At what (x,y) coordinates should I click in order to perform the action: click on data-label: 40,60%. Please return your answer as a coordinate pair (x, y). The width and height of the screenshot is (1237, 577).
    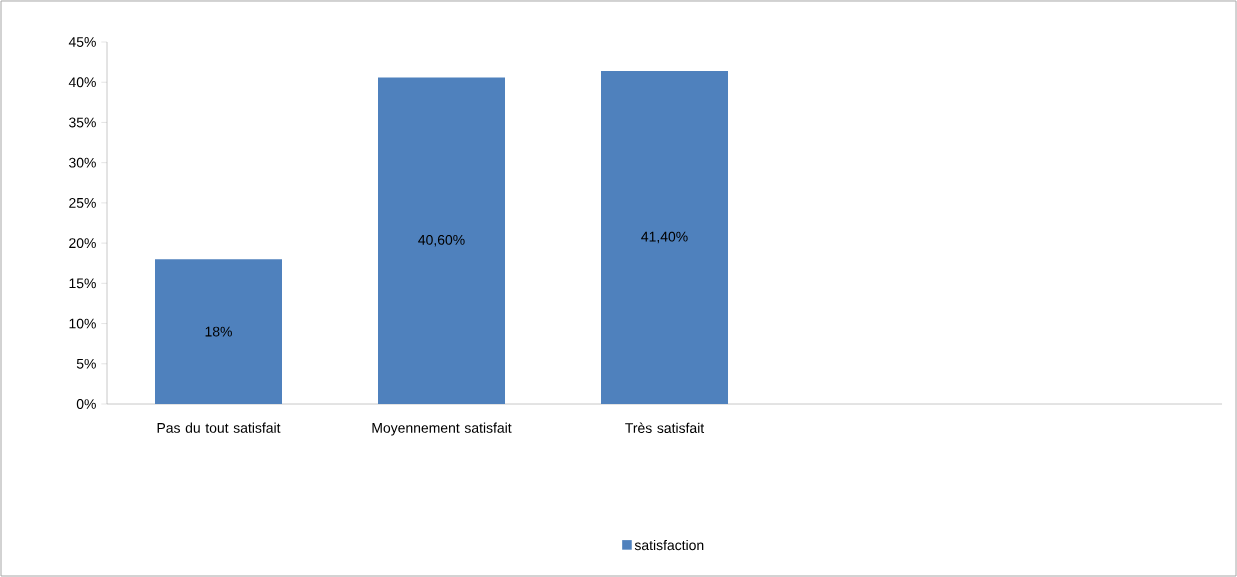
    Looking at the image, I should click on (441, 240).